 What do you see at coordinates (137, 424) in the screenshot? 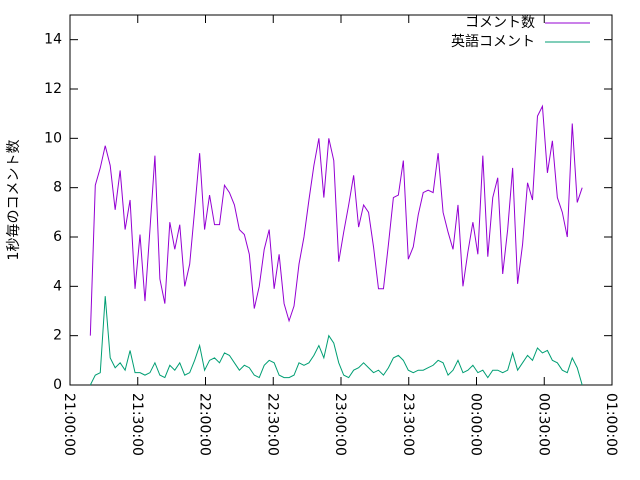
I see `x-tick-label: 21:30:00` at bounding box center [137, 424].